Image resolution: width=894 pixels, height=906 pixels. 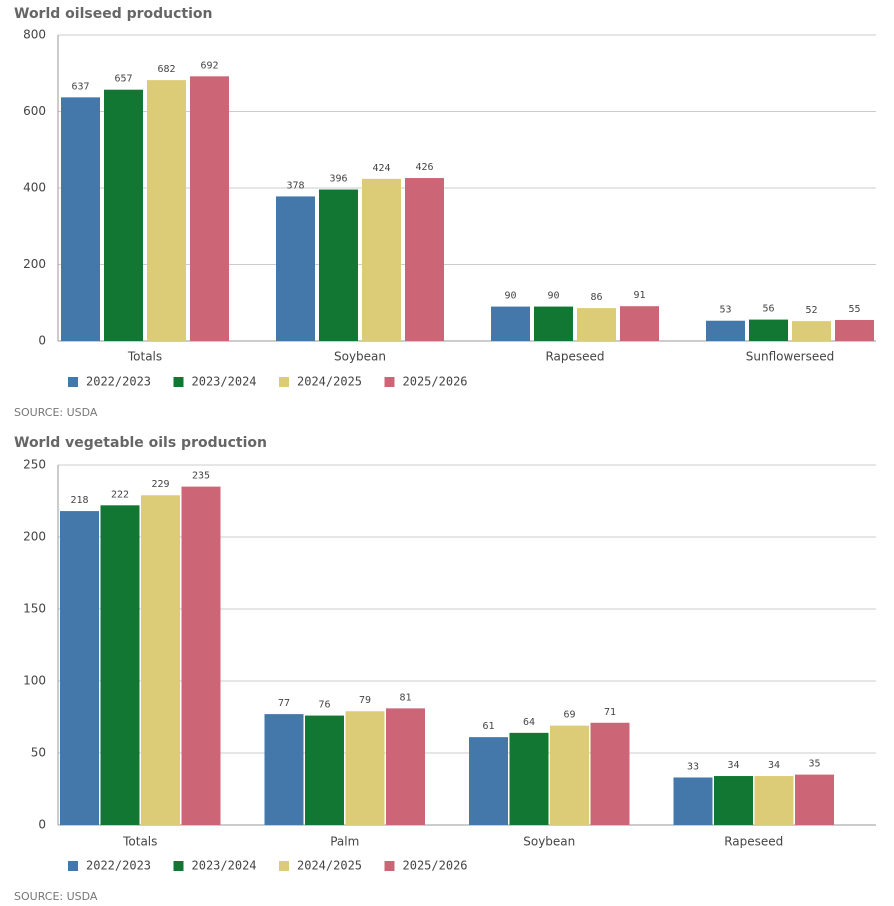 What do you see at coordinates (34, 111) in the screenshot?
I see `y-tick-label: 600` at bounding box center [34, 111].